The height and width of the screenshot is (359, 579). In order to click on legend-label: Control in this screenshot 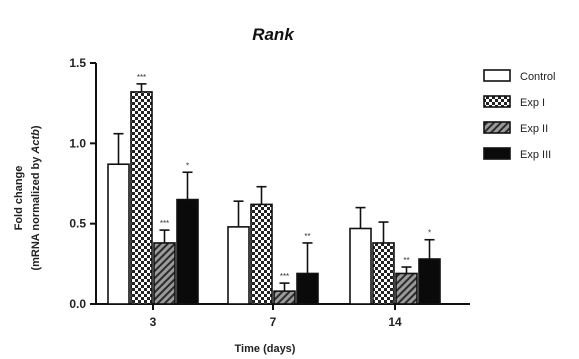, I will do `click(537, 77)`.